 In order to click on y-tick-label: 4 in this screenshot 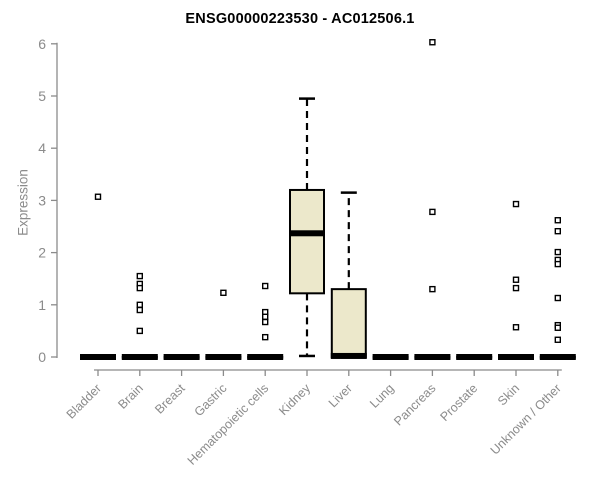, I will do `click(42, 148)`.